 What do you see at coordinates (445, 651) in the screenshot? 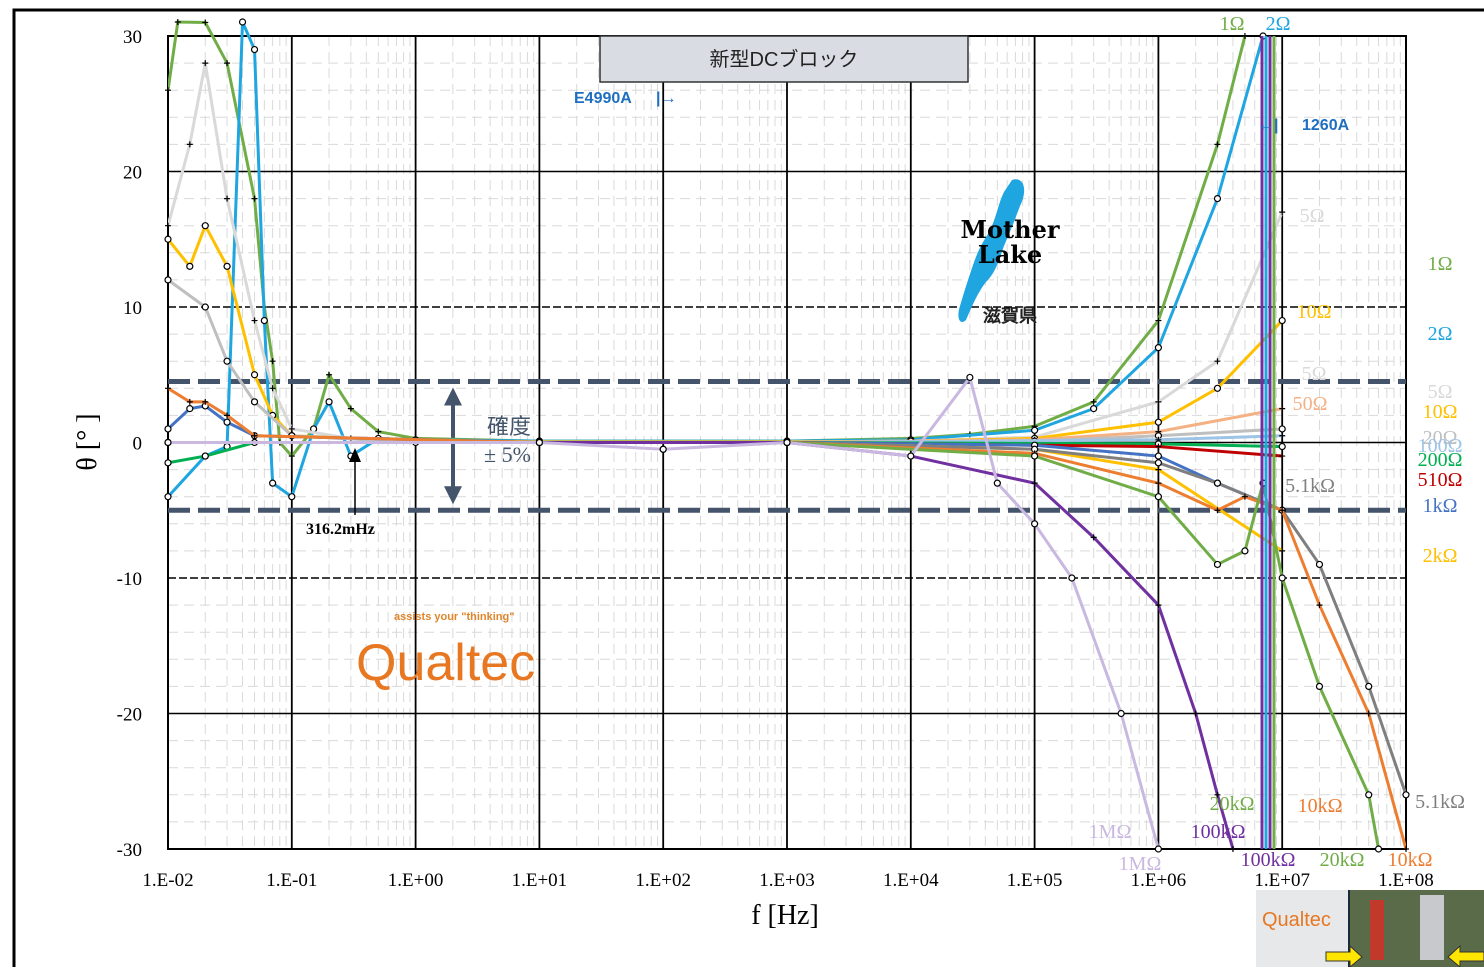
I see `qualtec-logo: assists your "thinking" Qualtec` at bounding box center [445, 651].